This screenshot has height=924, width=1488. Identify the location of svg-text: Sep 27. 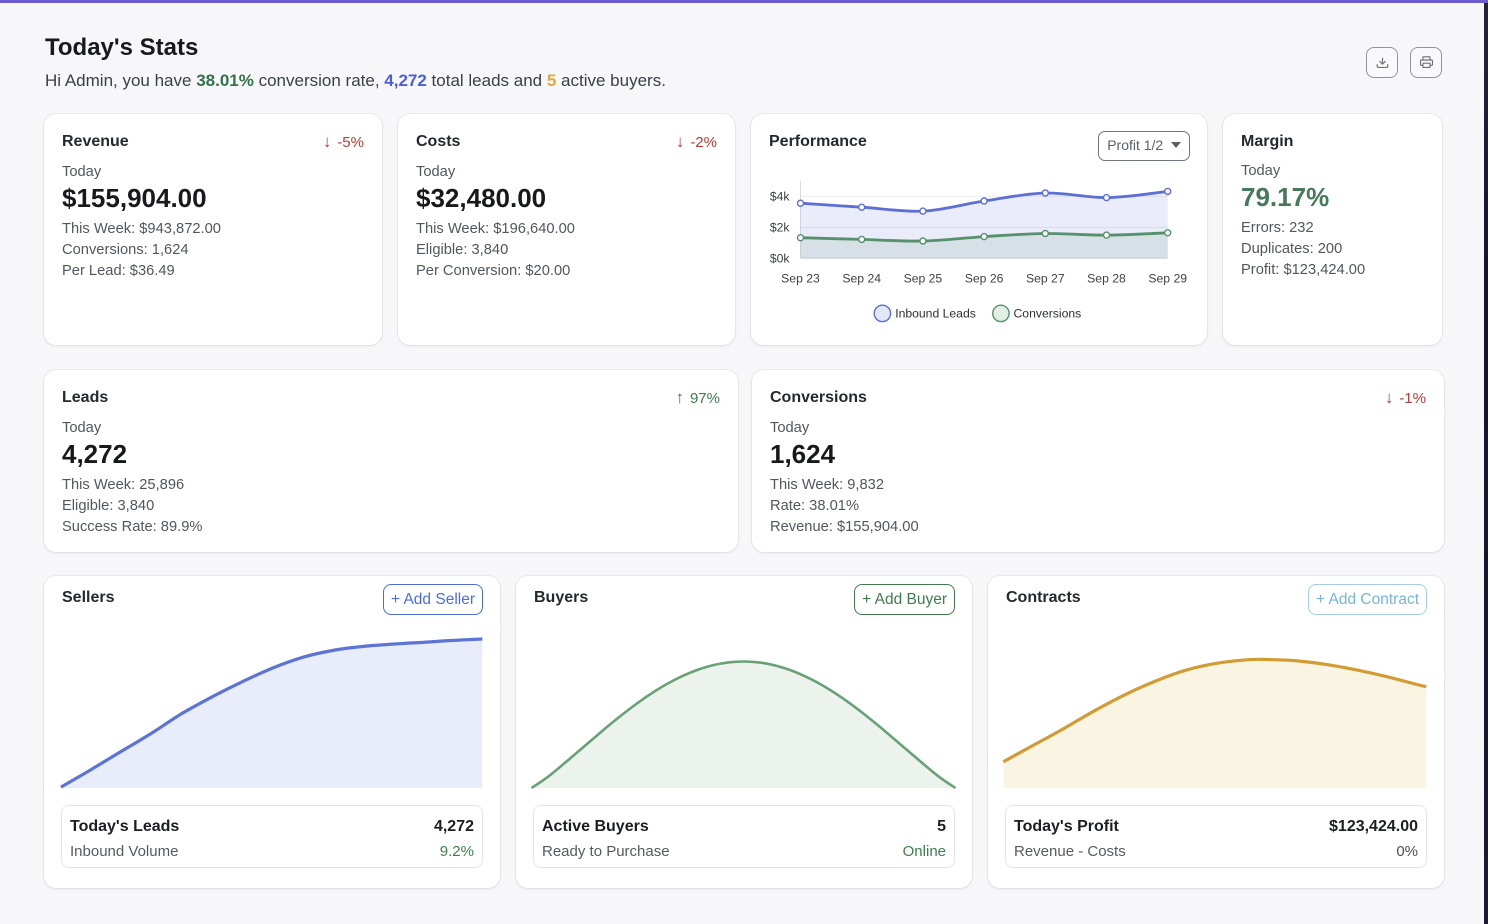
(1045, 278).